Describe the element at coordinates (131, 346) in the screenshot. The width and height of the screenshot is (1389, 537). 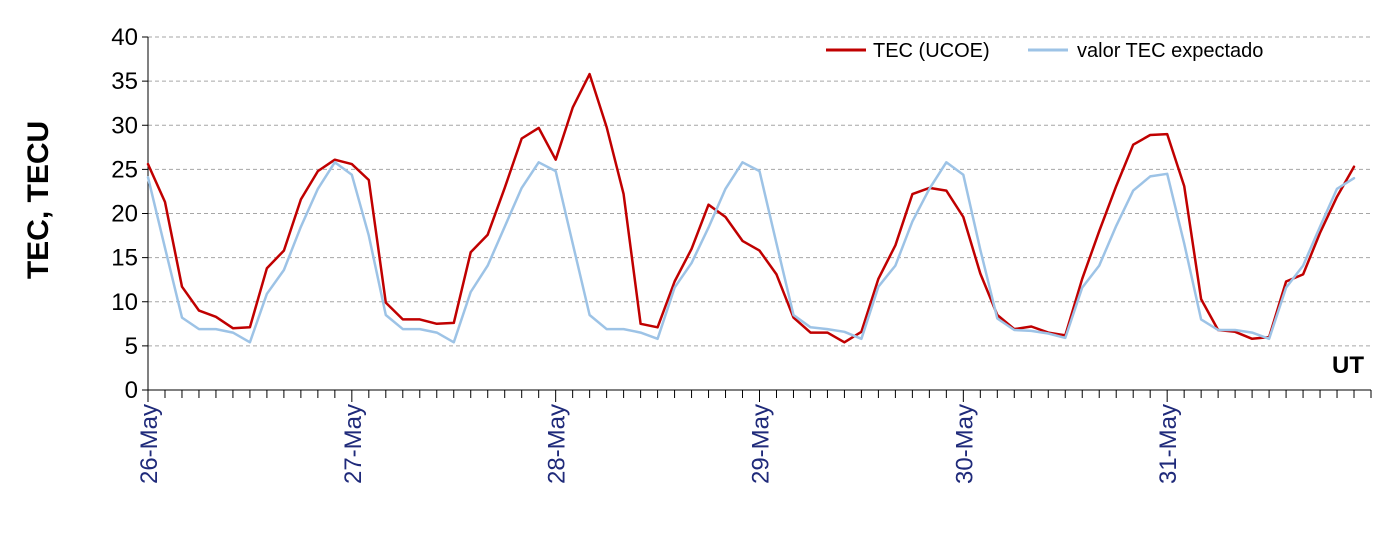
I see `y-tick-label: 5` at that location.